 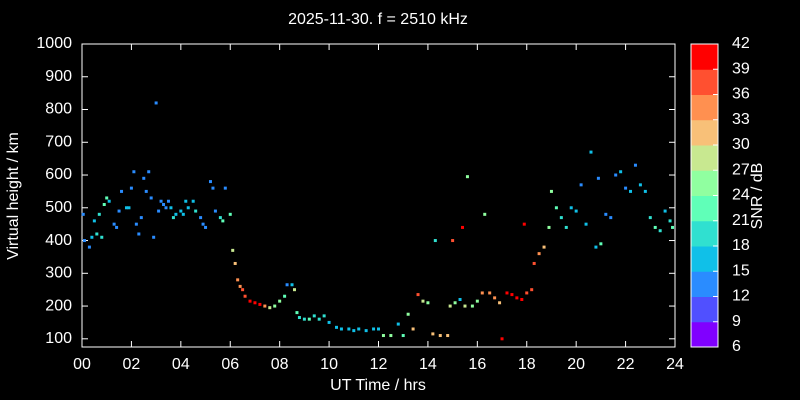 I want to click on x-tick-label: 00, so click(x=82, y=364).